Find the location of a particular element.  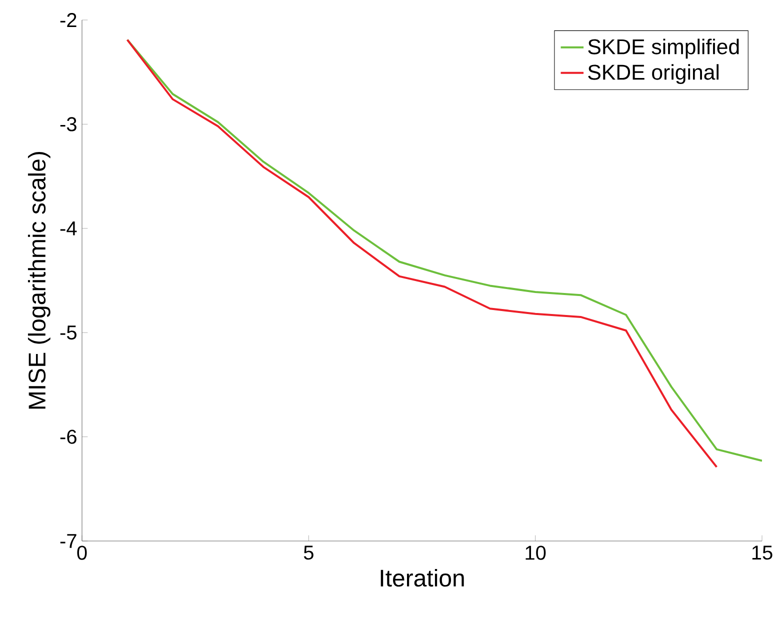

legend-label: SKDE simplified is located at coordinates (663, 48).